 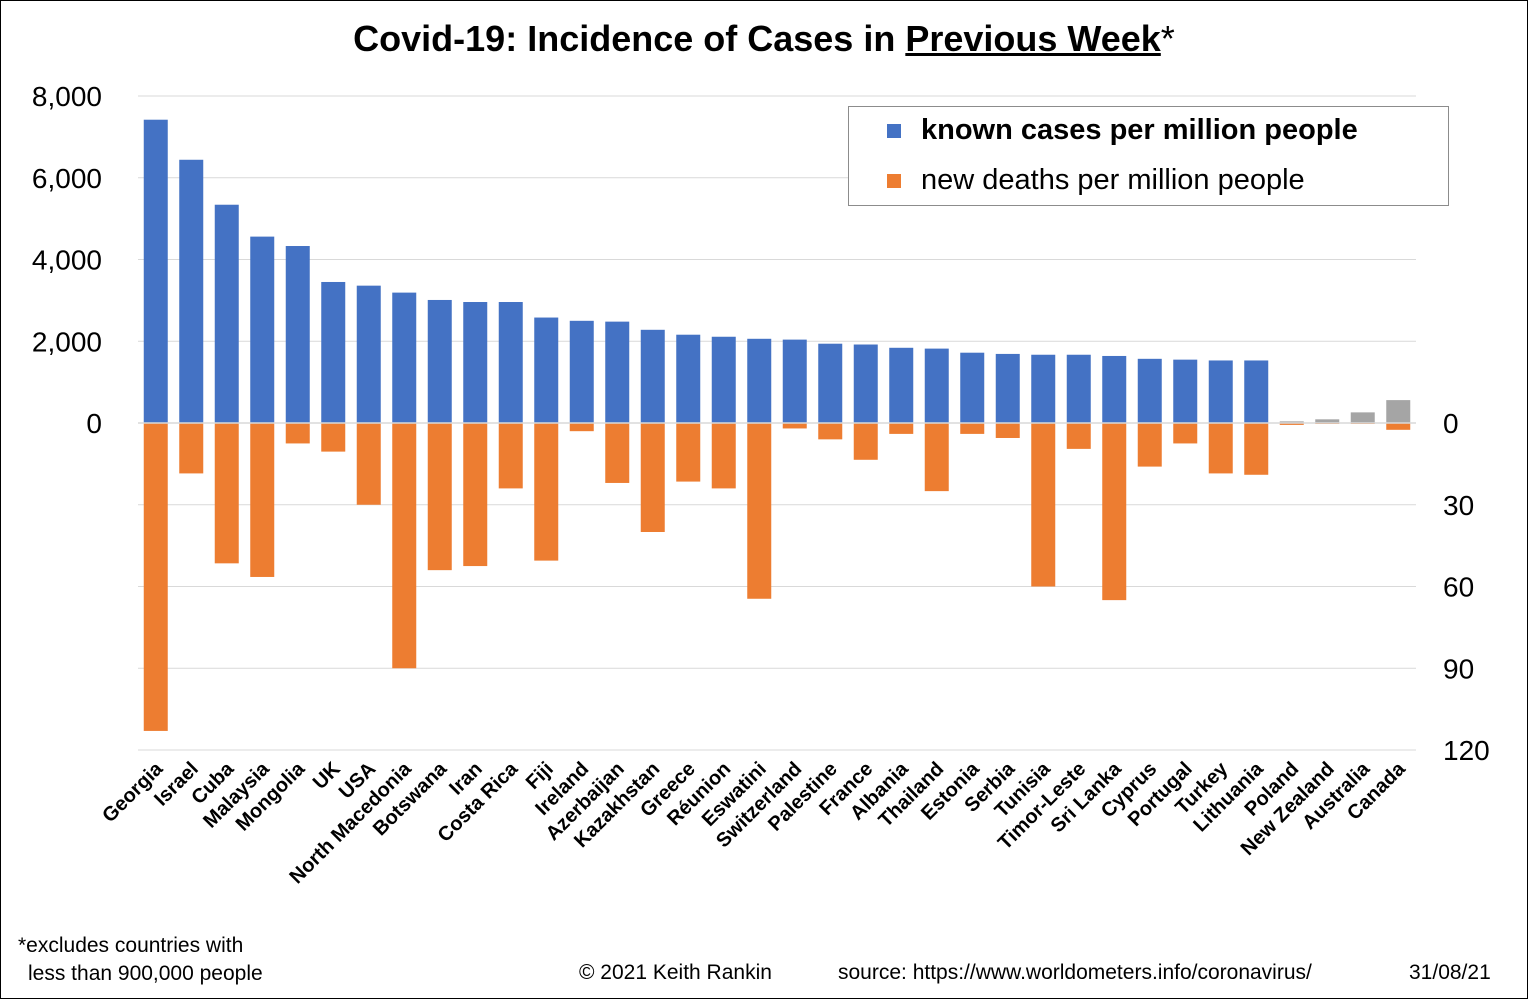 I want to click on left-axis-tick-label: 8,000, so click(x=67, y=96).